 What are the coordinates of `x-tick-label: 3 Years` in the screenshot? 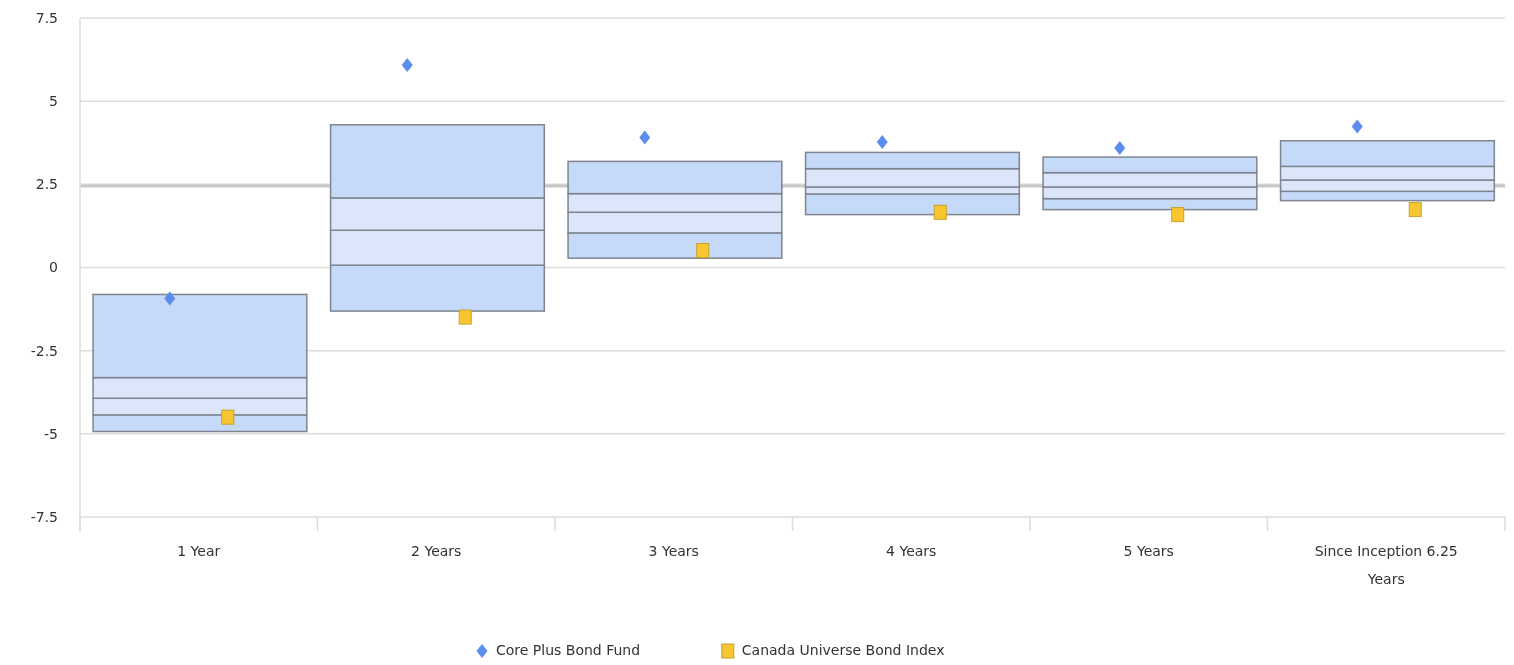 It's located at (673, 551).